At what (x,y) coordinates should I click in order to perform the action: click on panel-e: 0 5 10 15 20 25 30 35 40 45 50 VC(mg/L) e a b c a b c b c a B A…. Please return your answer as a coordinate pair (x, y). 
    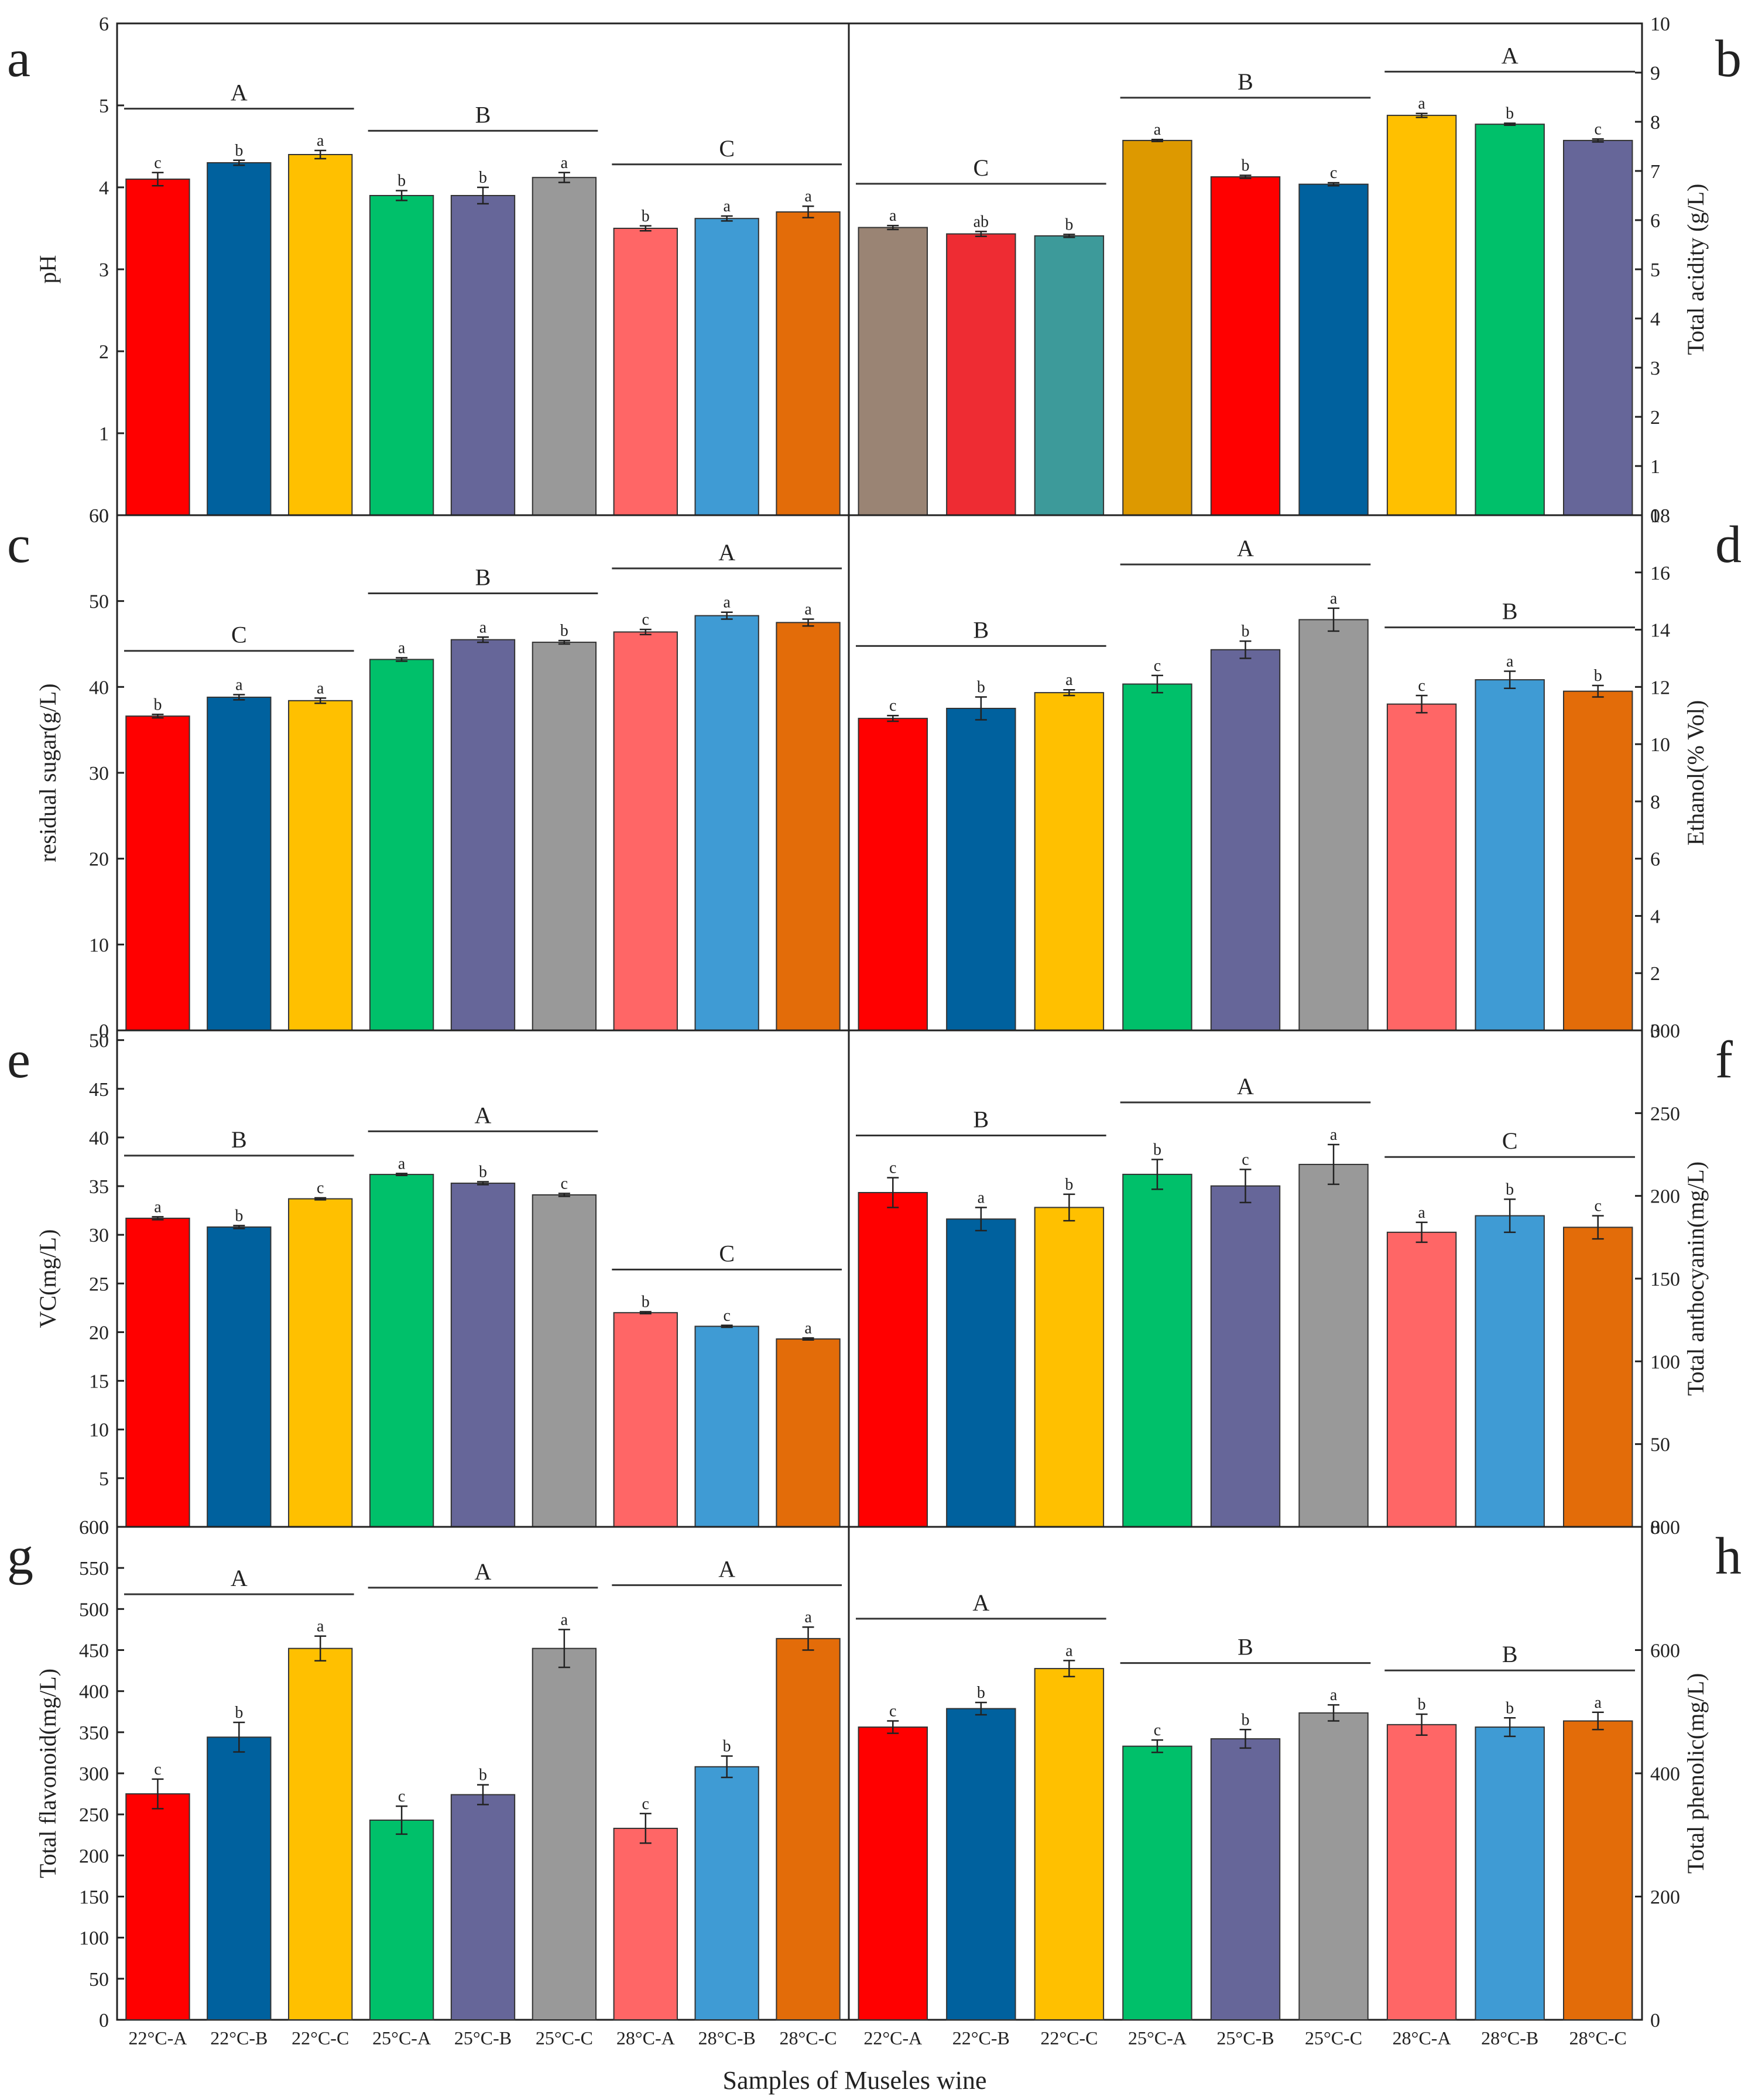
    Looking at the image, I should click on (428, 1284).